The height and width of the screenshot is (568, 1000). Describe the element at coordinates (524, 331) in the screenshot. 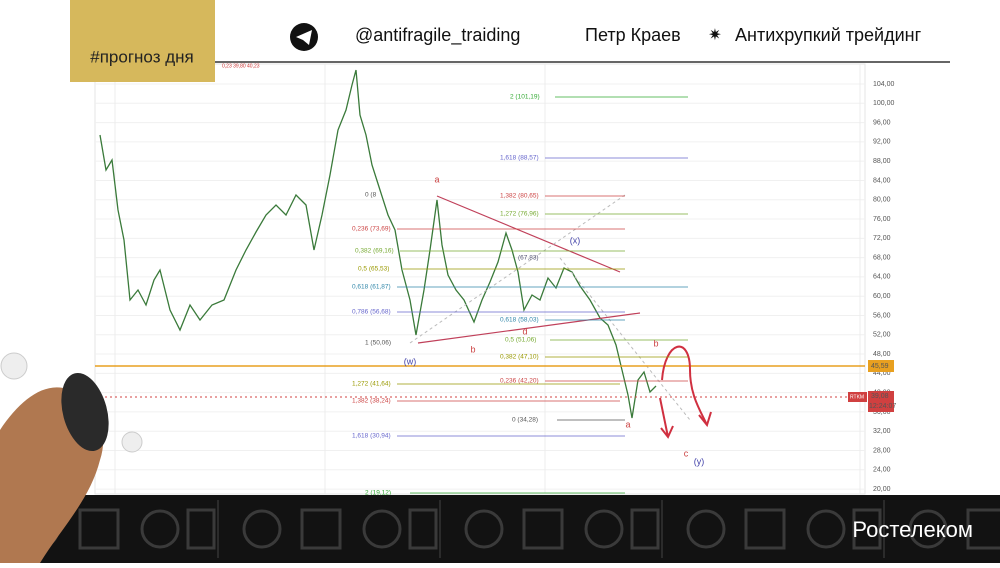

I see `wave-label: d` at that location.